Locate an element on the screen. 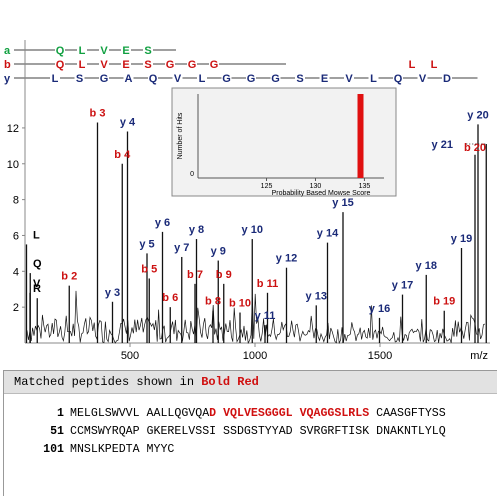 The height and width of the screenshot is (500, 500). x-tick-label: 500 is located at coordinates (130, 356).